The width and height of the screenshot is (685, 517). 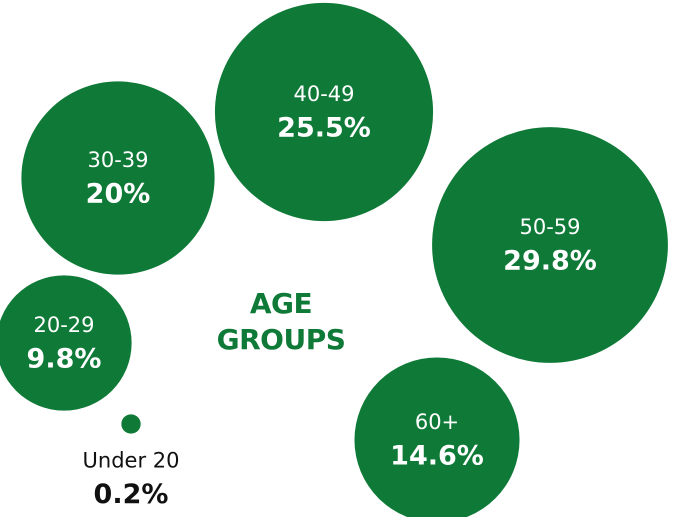 What do you see at coordinates (64, 359) in the screenshot?
I see `bubble-value: 9.8%` at bounding box center [64, 359].